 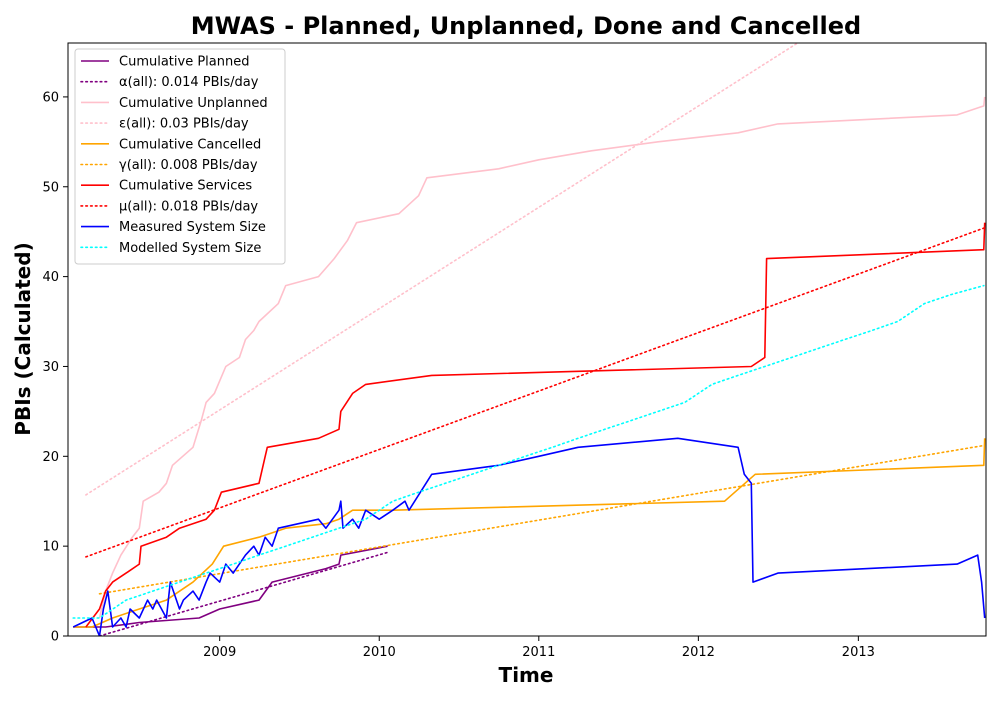 I want to click on x-axis-label: Time, so click(x=526, y=675).